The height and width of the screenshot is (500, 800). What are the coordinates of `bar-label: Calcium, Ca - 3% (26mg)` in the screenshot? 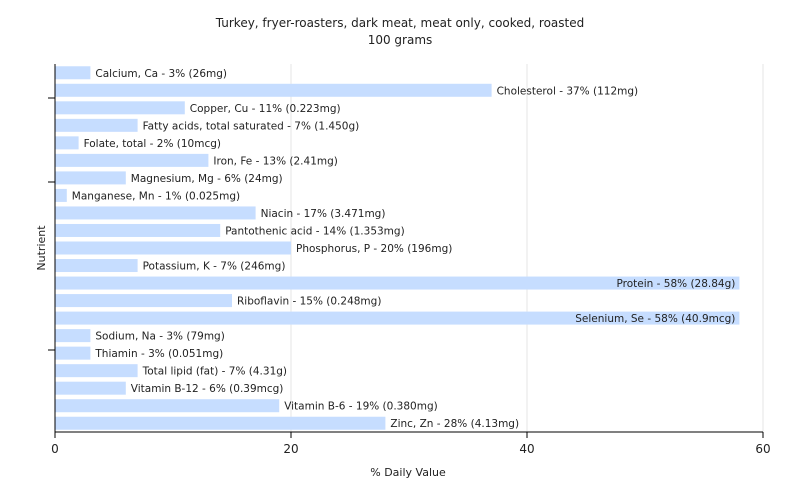 It's located at (161, 74).